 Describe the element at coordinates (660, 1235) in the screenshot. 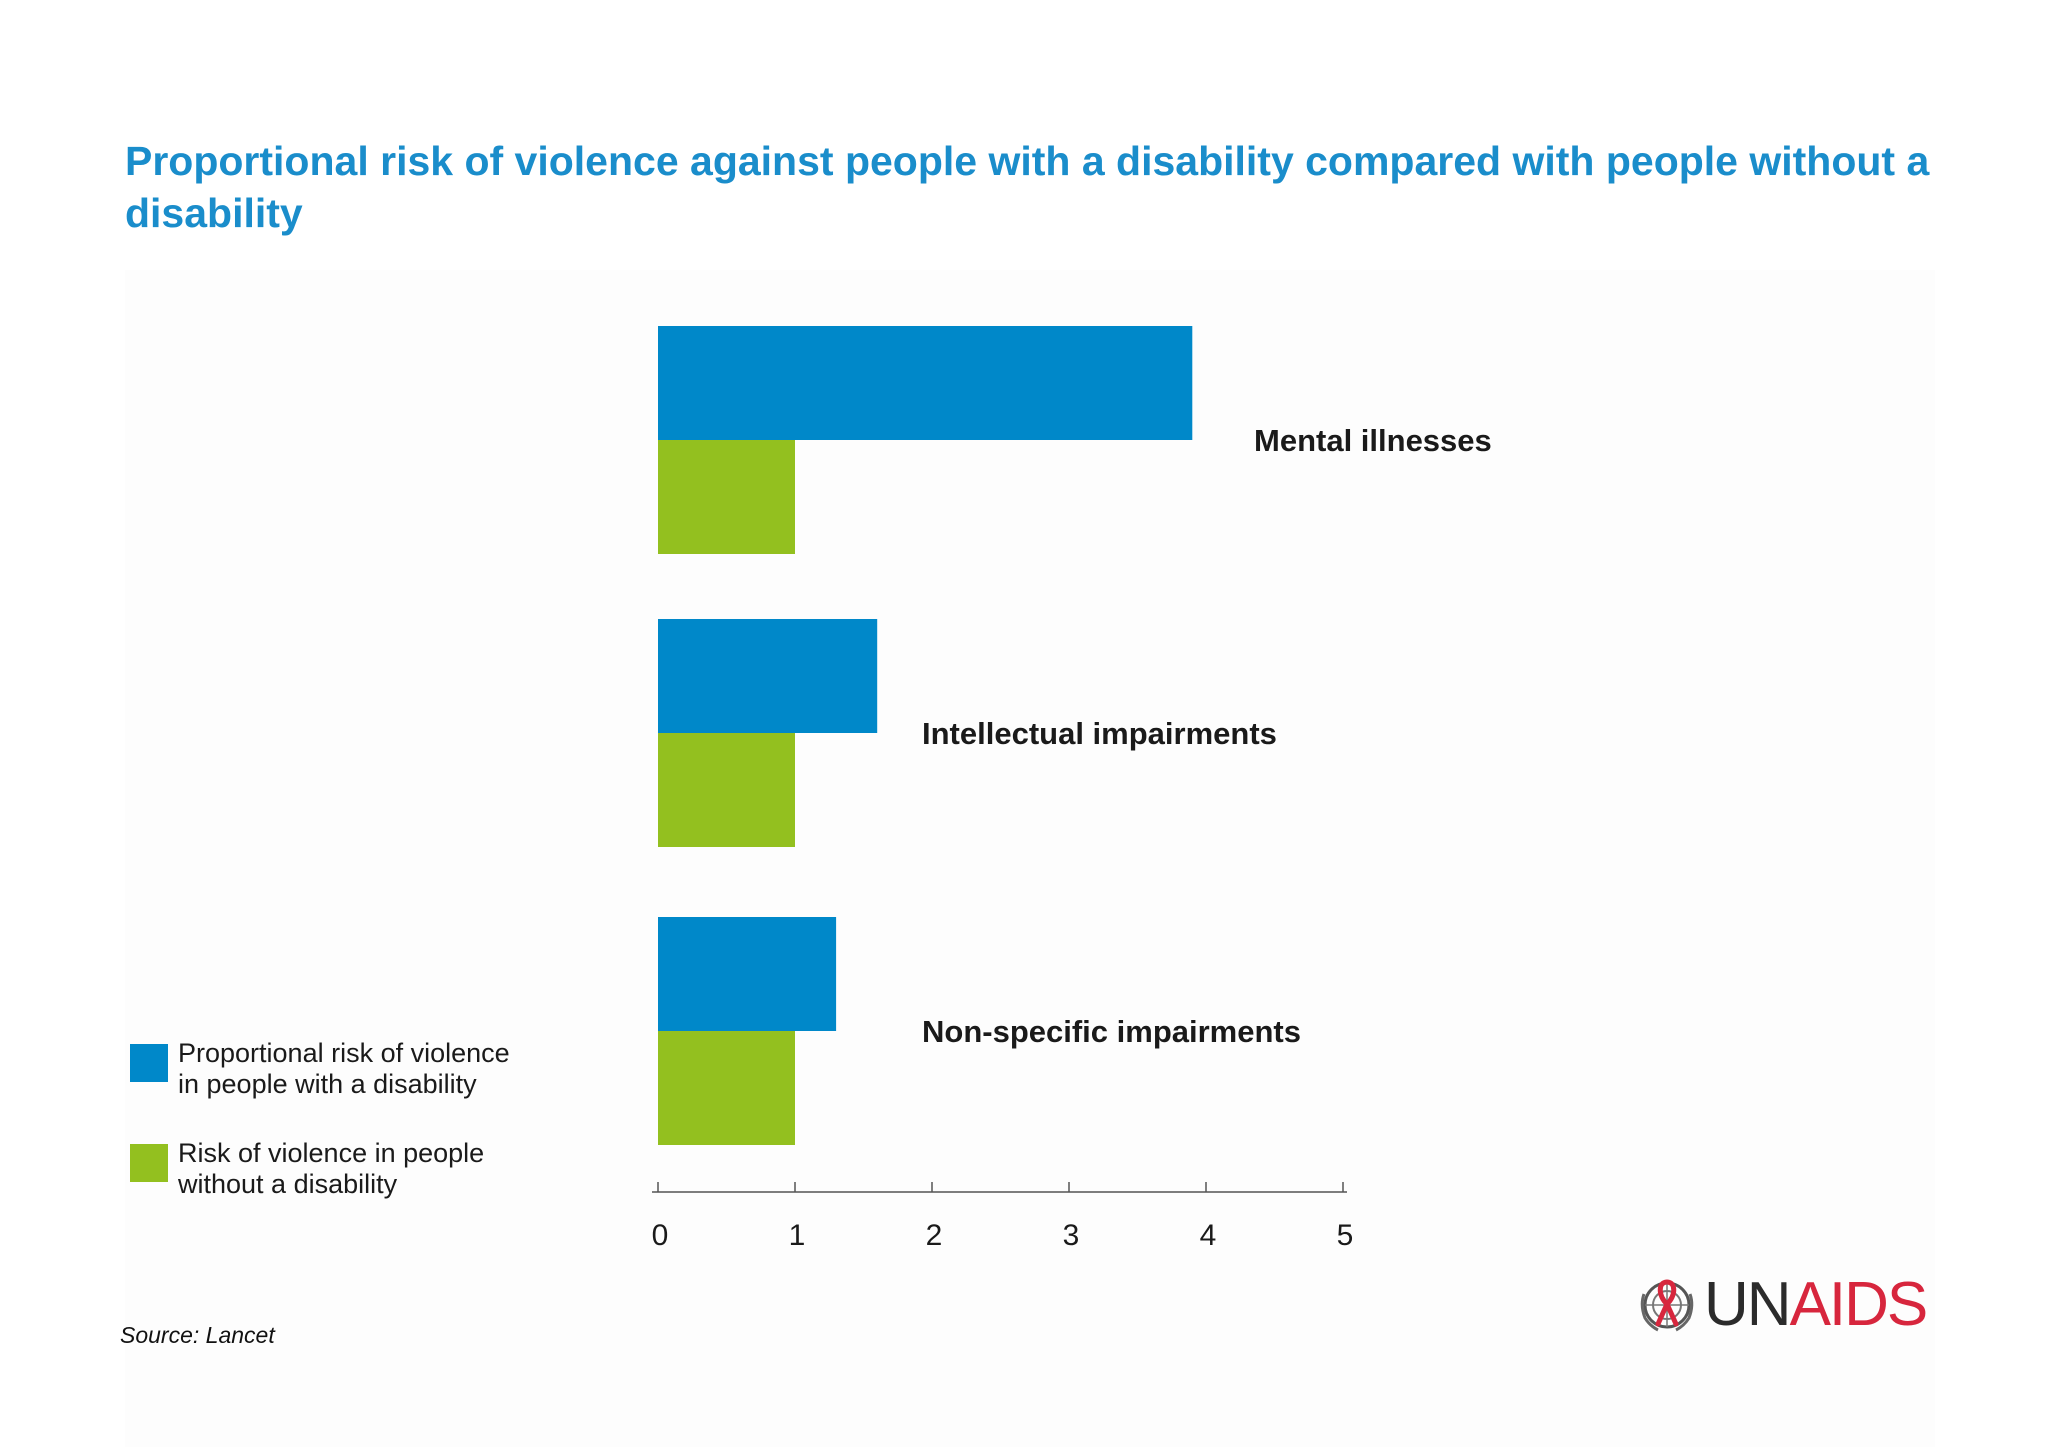

I see `x-tick-label-0: 0` at that location.